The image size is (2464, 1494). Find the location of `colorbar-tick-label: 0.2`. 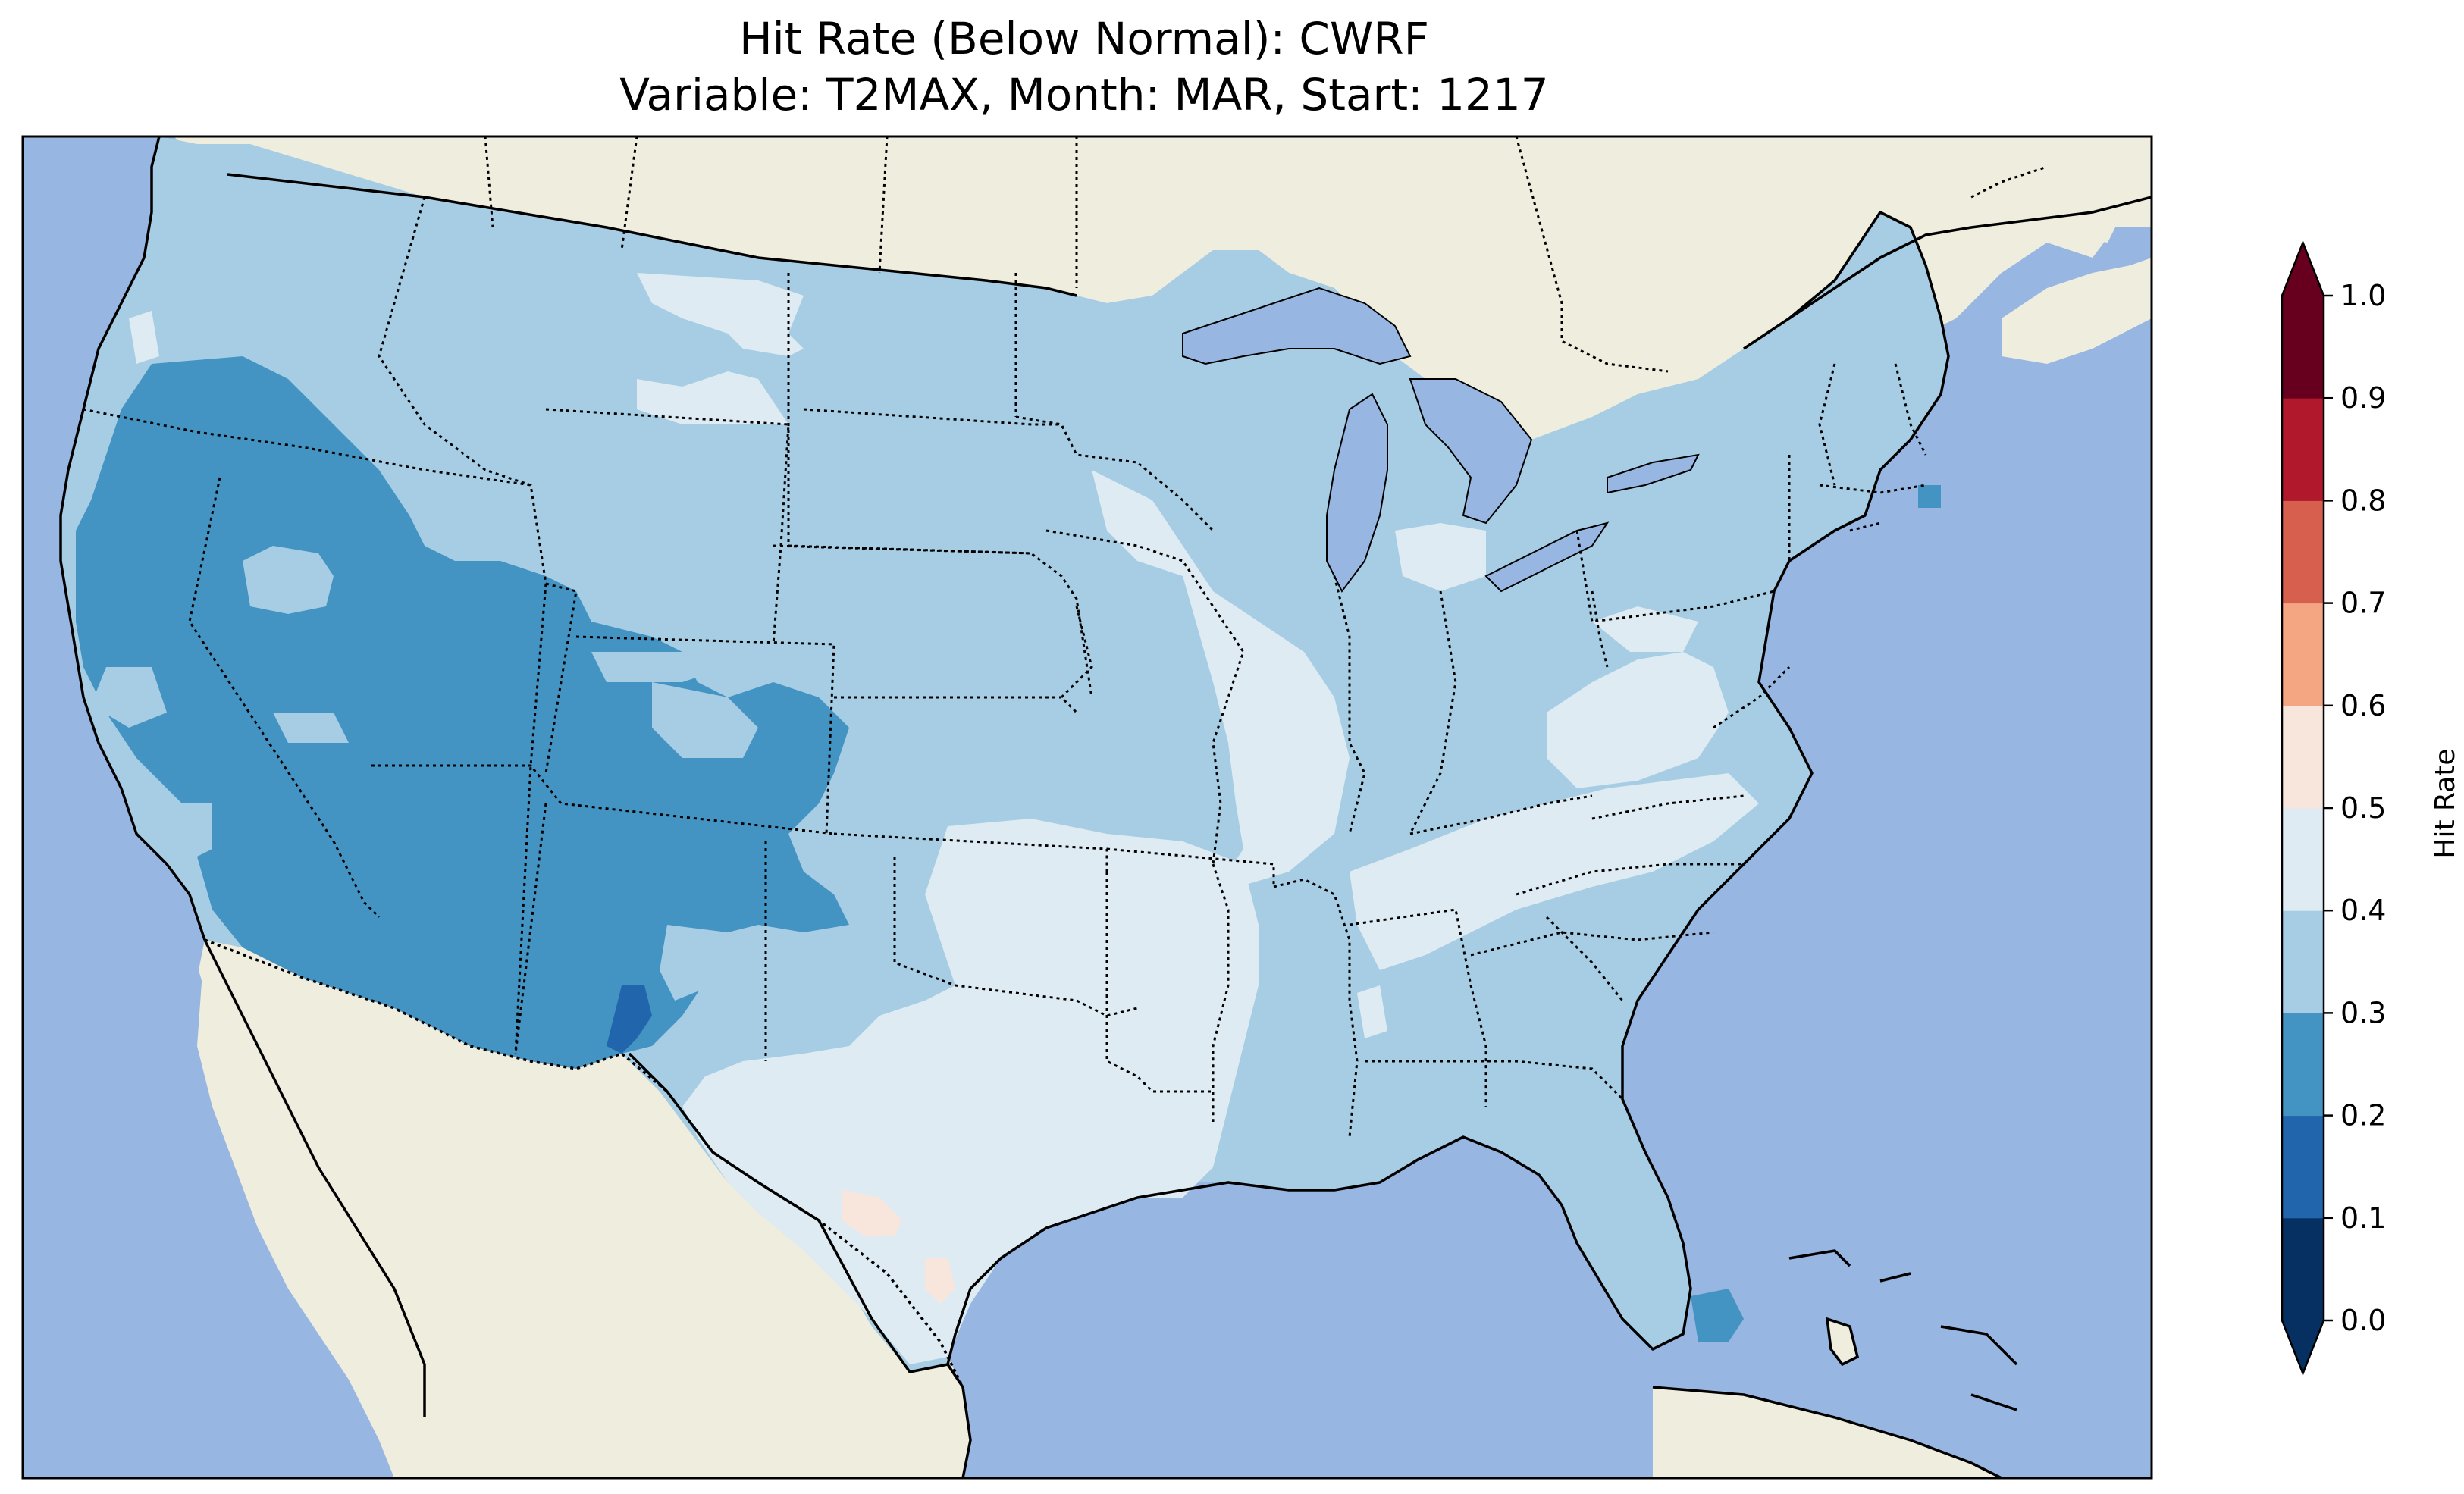

colorbar-tick-label: 0.2 is located at coordinates (2363, 1115).